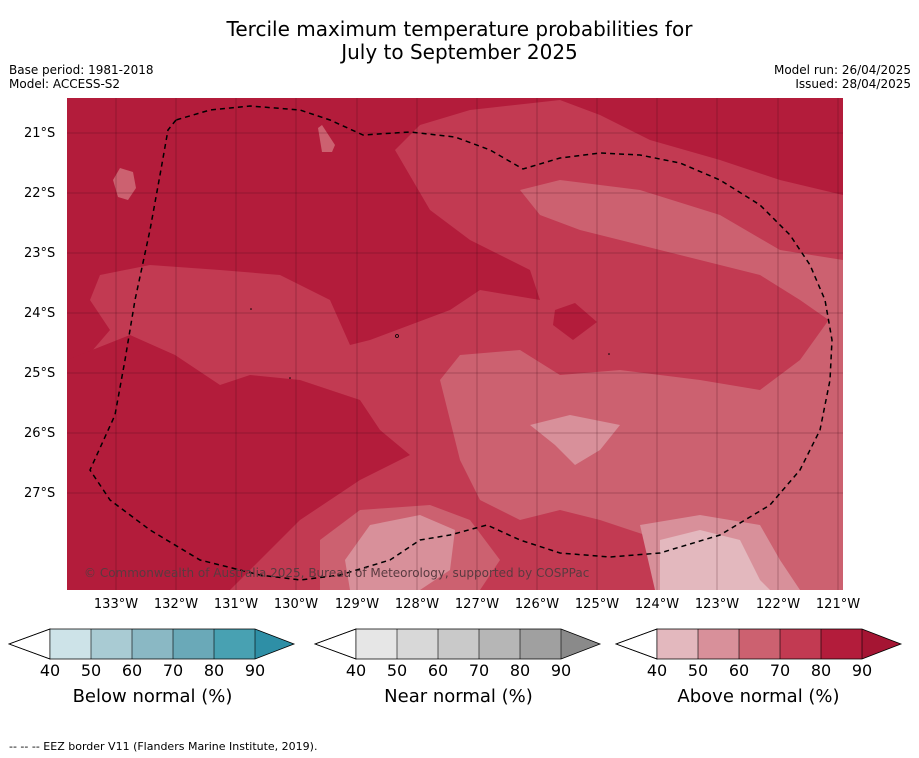 The image size is (919, 758). Describe the element at coordinates (40, 433) in the screenshot. I see `lat-label: 26°S` at that location.